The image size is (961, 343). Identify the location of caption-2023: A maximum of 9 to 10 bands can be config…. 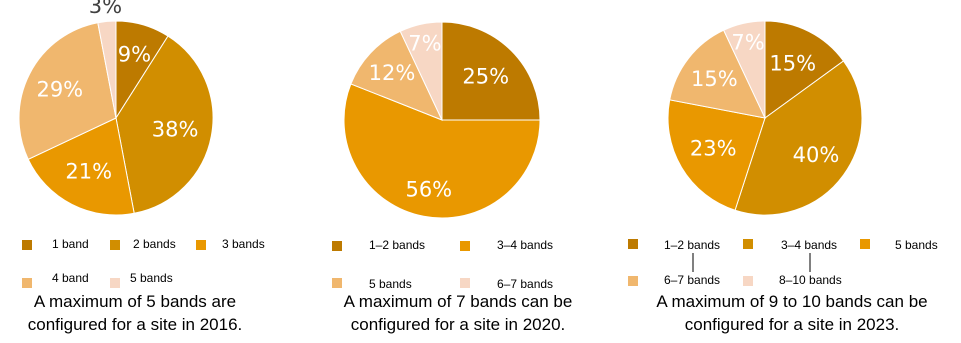
(792, 313).